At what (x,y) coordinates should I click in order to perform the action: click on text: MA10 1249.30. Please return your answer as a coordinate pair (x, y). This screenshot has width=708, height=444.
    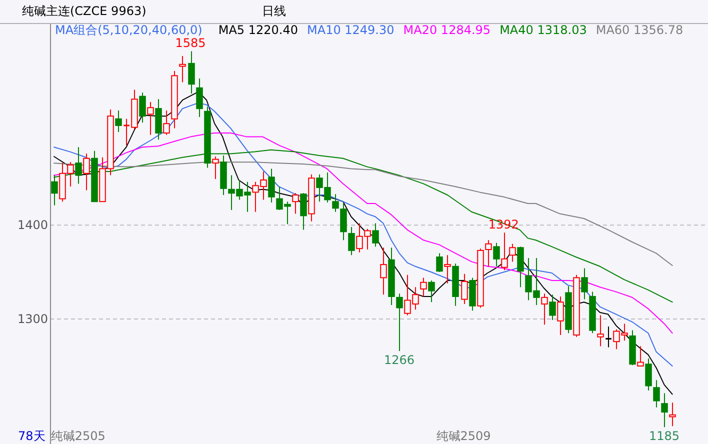
    Looking at the image, I should click on (350, 30).